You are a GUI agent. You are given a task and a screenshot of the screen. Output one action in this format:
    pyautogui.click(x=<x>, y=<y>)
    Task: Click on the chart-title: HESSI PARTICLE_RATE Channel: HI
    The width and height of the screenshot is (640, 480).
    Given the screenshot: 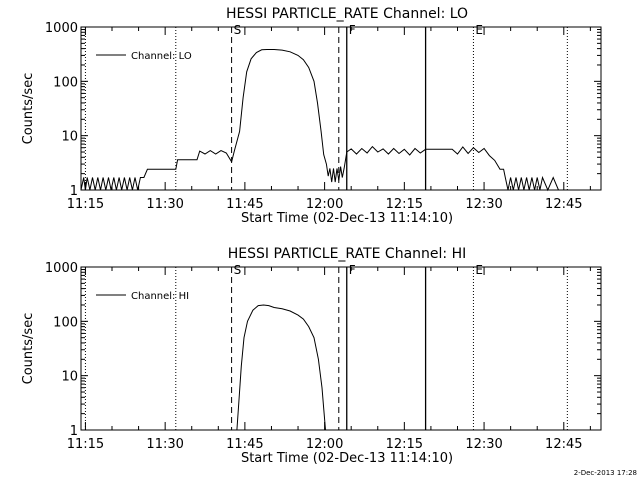 What is the action you would take?
    pyautogui.click(x=347, y=254)
    